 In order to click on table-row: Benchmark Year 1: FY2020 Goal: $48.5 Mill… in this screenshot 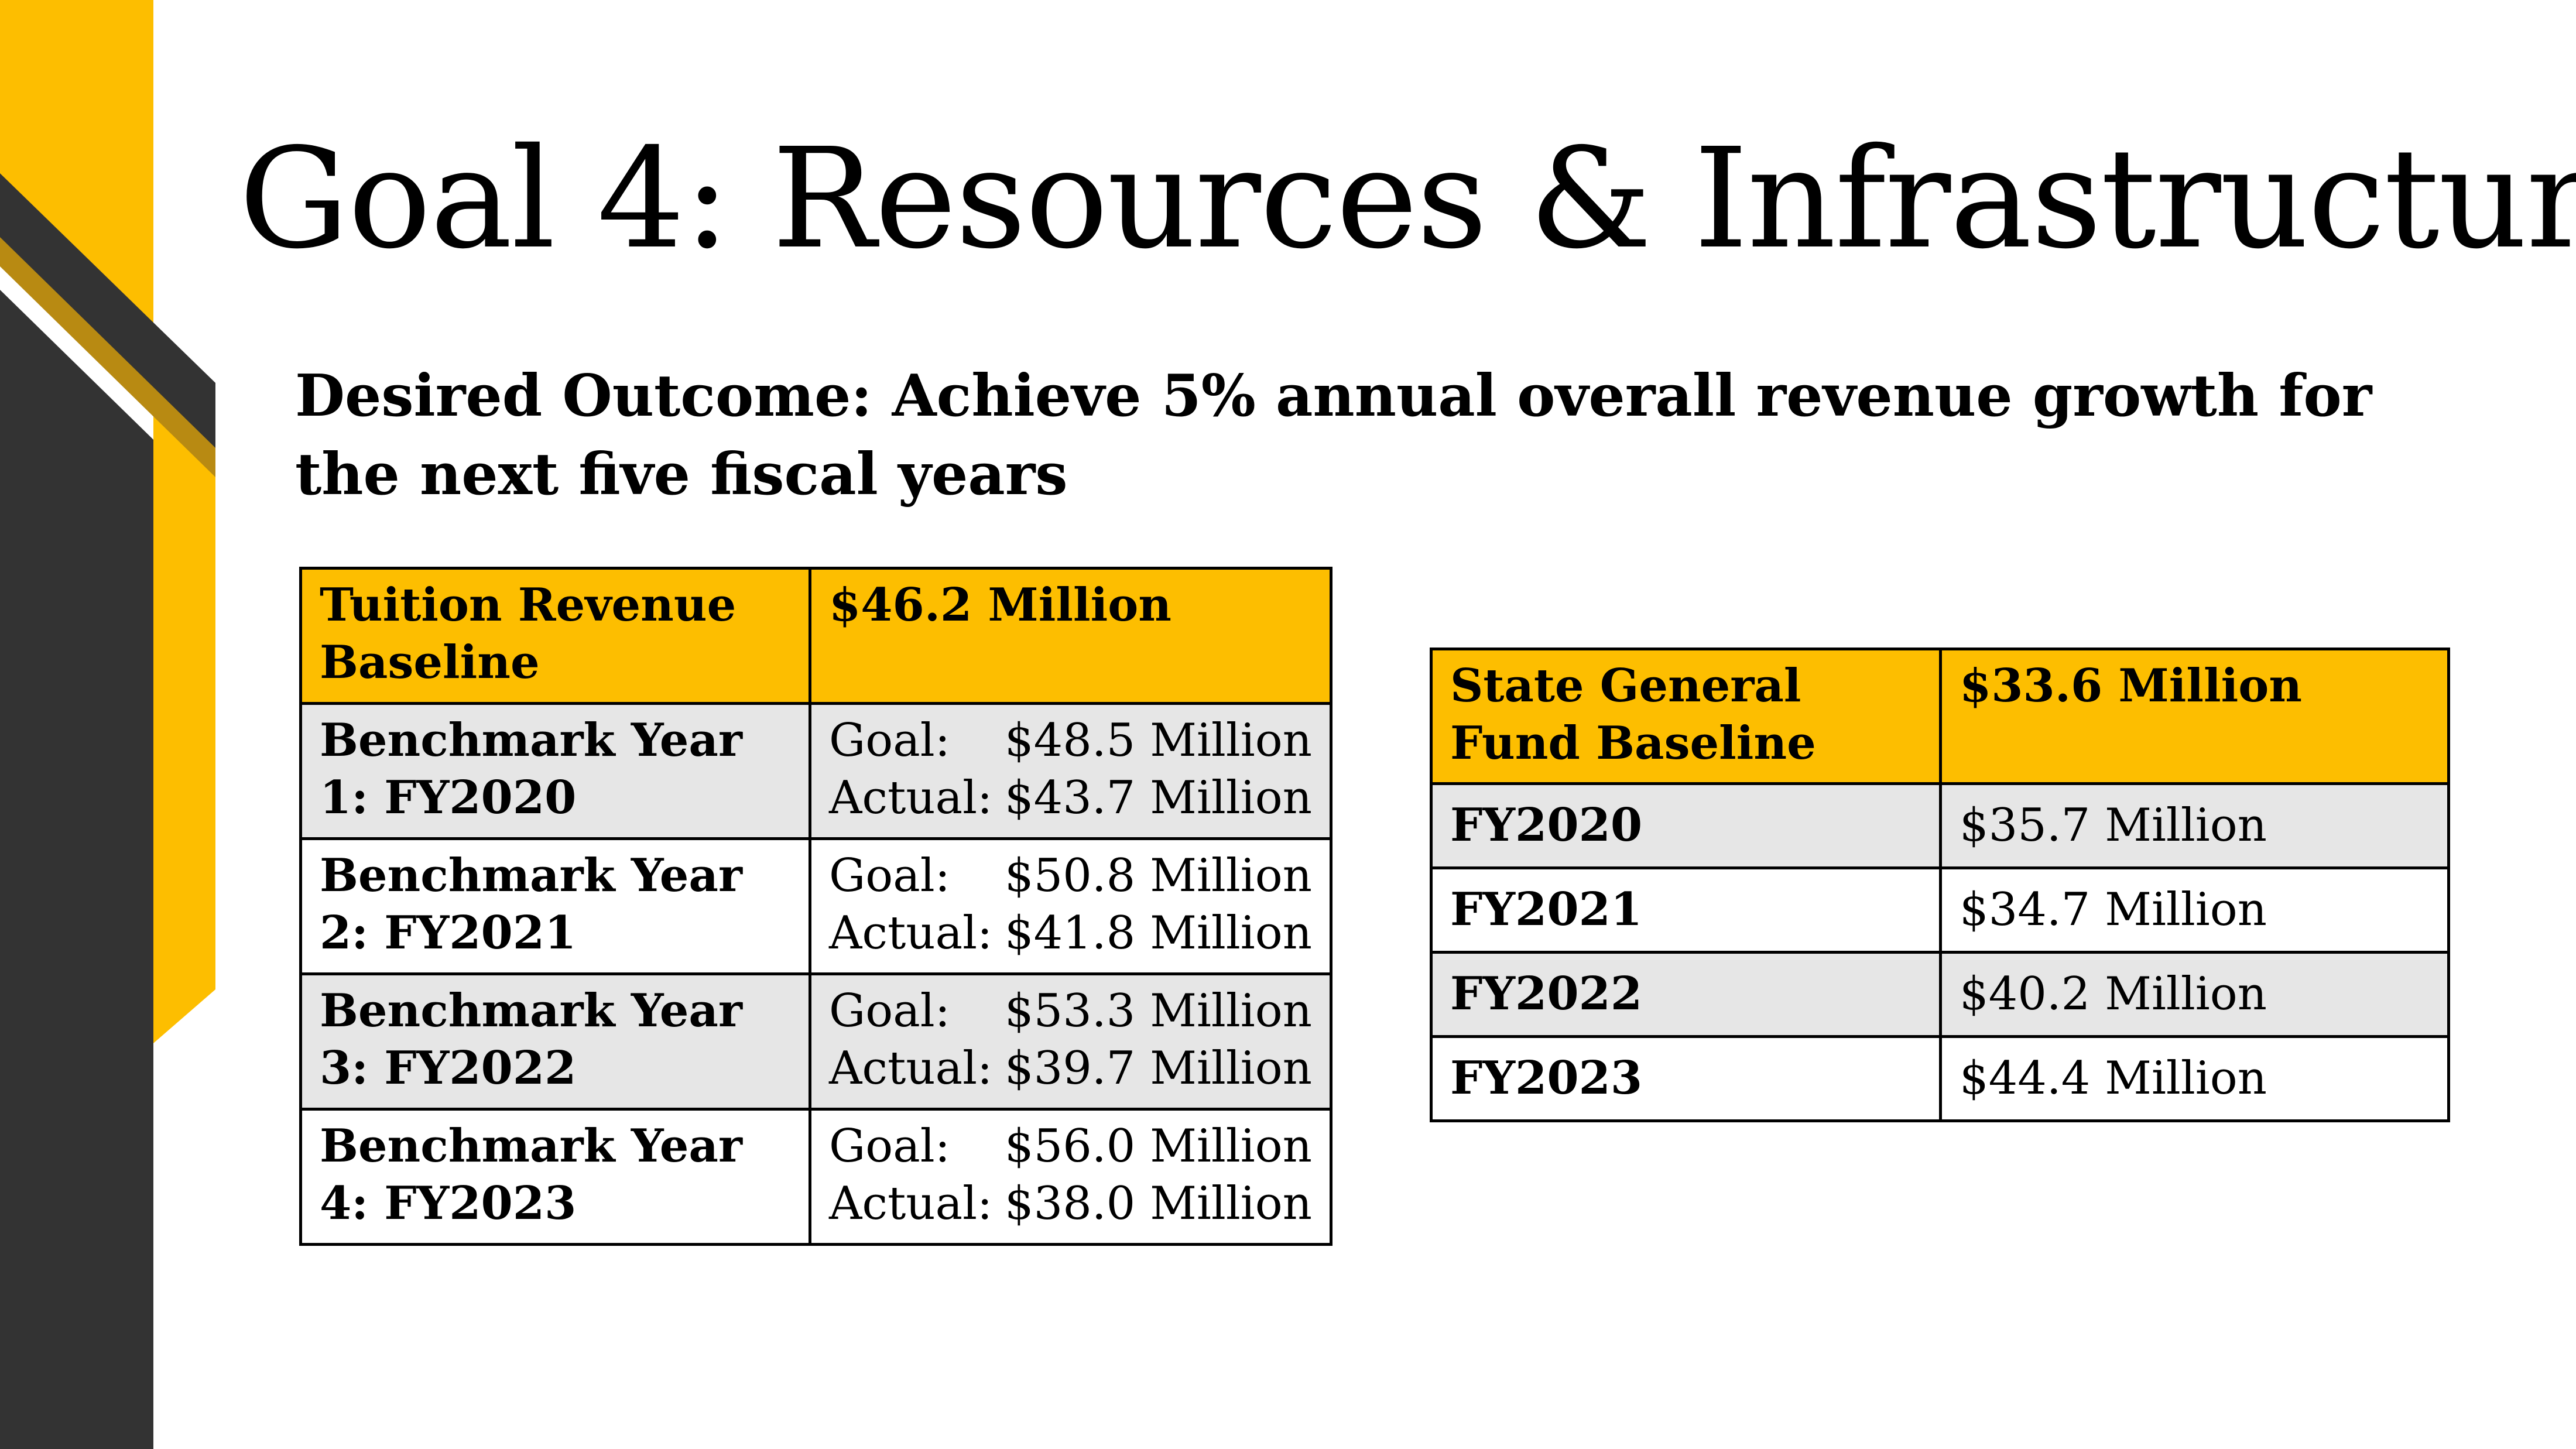, I will do `click(815, 771)`.